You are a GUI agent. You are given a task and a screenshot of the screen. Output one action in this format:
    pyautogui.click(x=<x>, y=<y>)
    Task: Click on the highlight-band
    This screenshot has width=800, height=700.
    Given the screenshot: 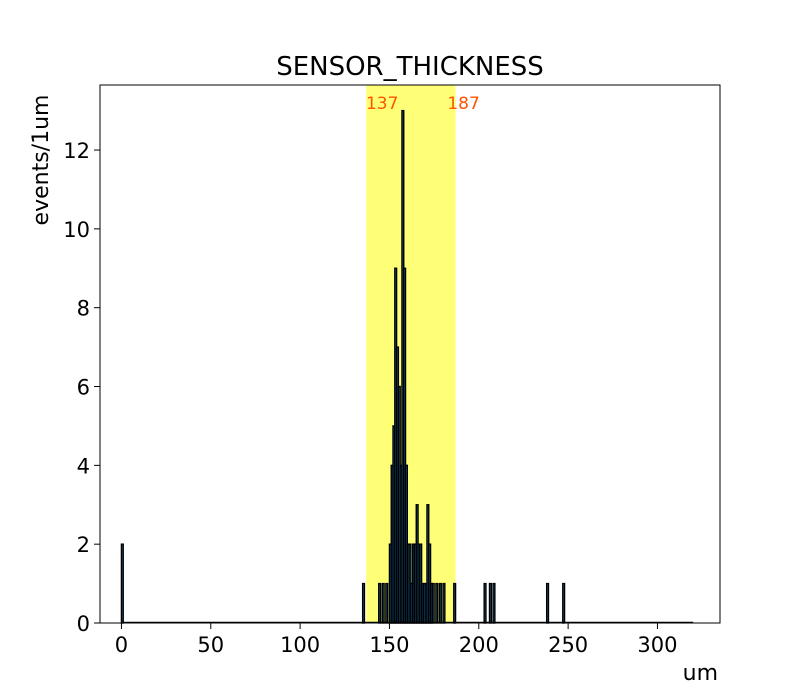 What is the action you would take?
    pyautogui.click(x=411, y=354)
    